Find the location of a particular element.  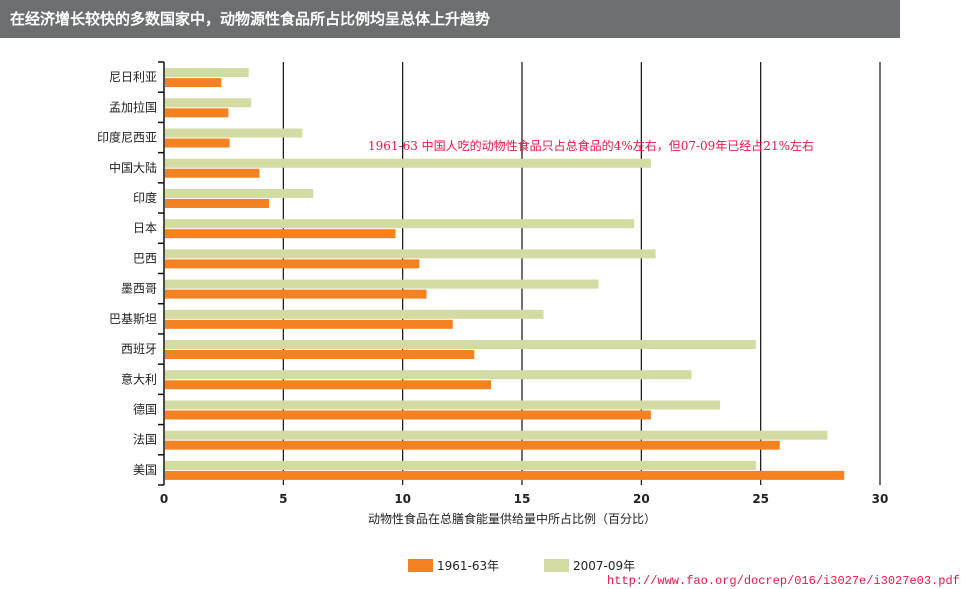

legend-swatch-2007 is located at coordinates (556, 565).